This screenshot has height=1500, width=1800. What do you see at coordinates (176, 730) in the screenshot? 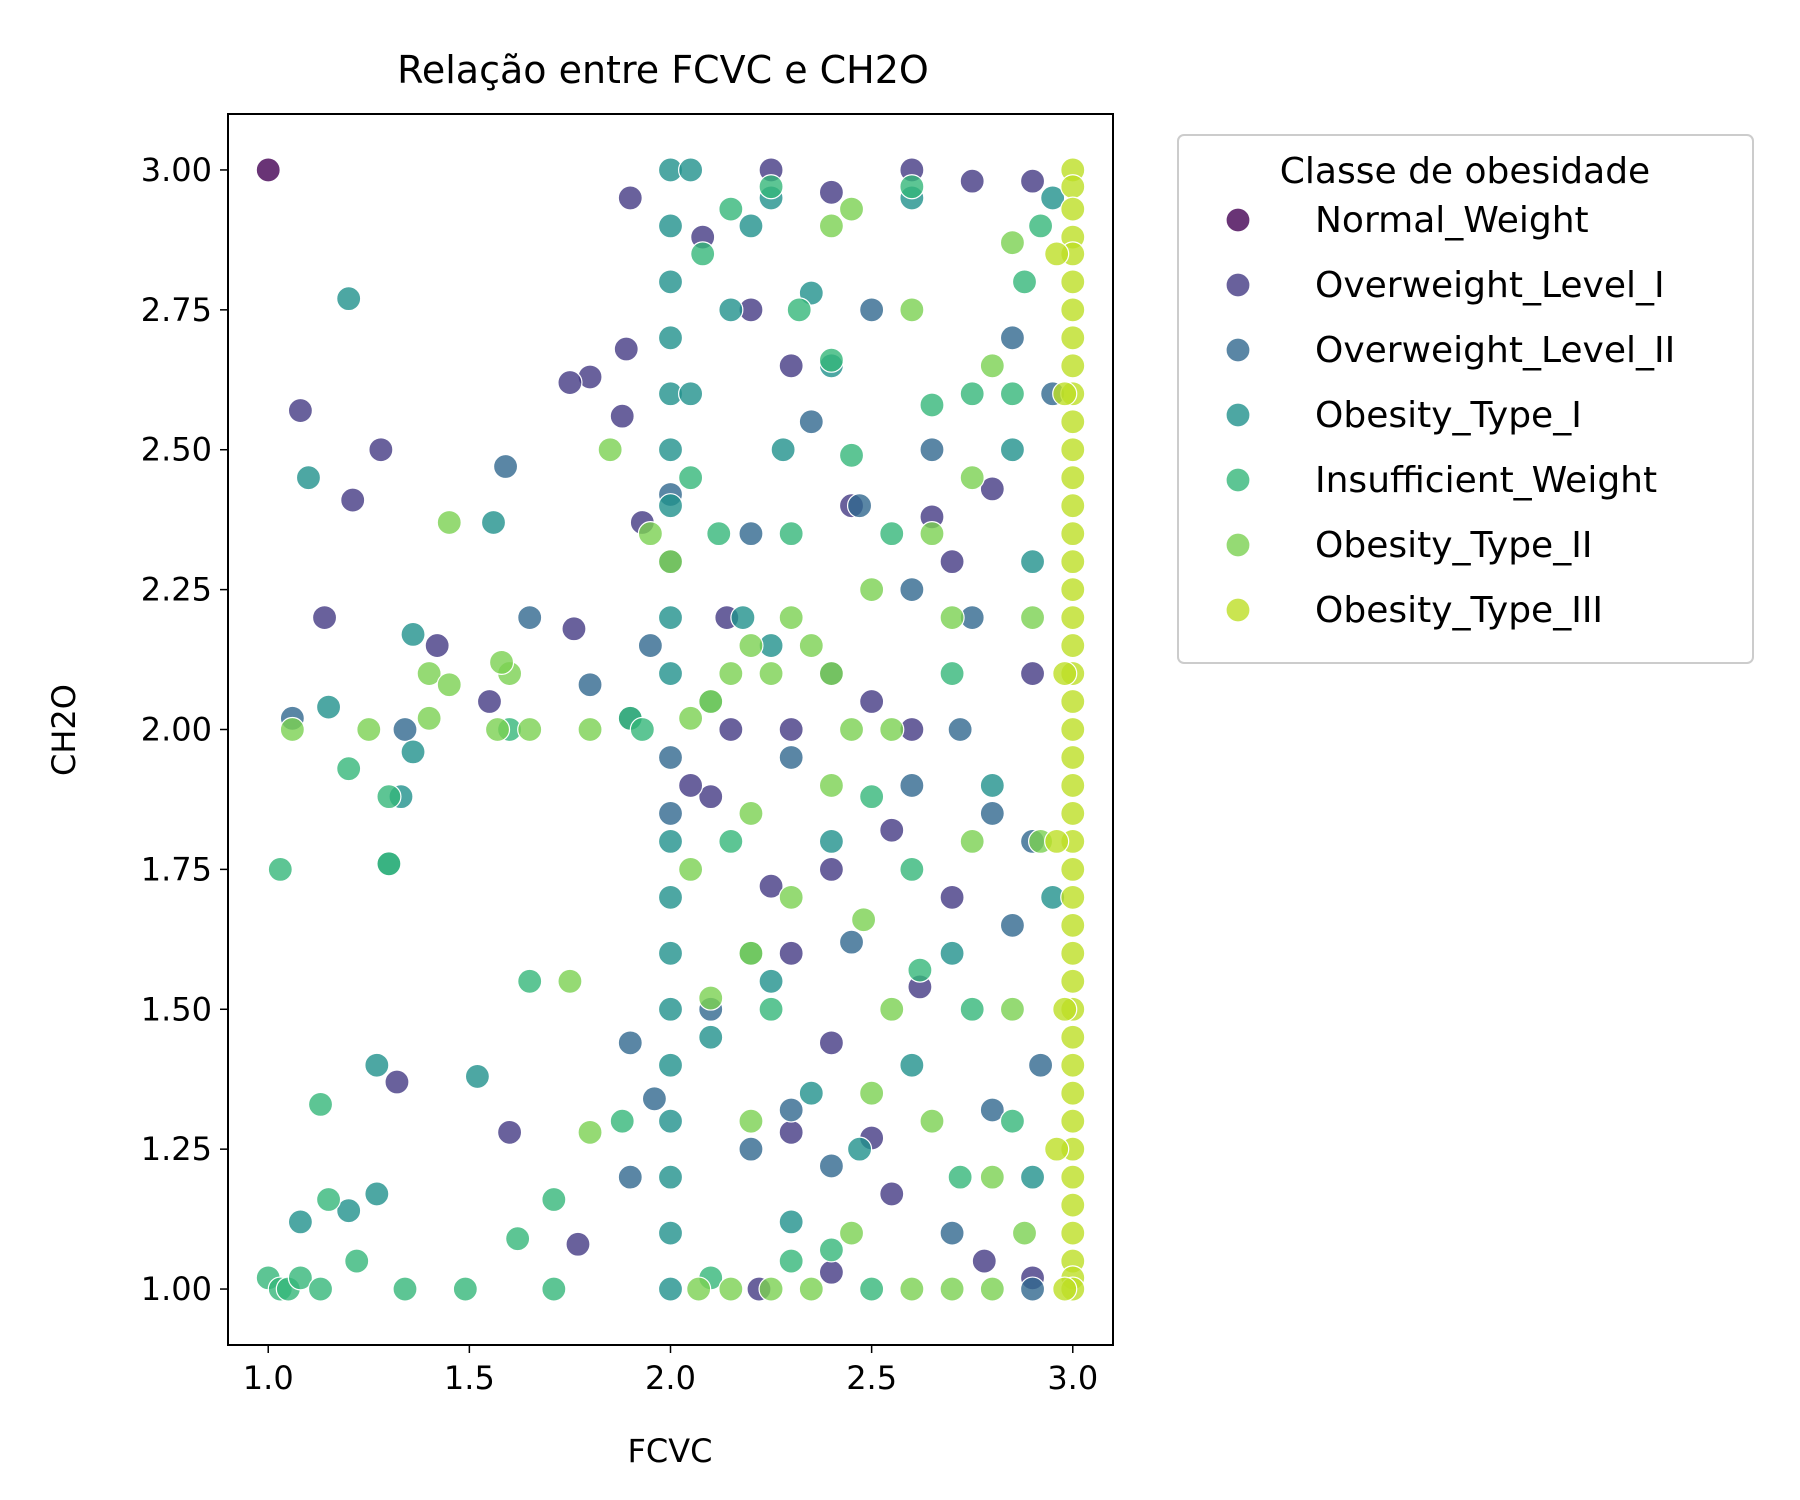
I see `y-tick-label: 2.00` at bounding box center [176, 730].